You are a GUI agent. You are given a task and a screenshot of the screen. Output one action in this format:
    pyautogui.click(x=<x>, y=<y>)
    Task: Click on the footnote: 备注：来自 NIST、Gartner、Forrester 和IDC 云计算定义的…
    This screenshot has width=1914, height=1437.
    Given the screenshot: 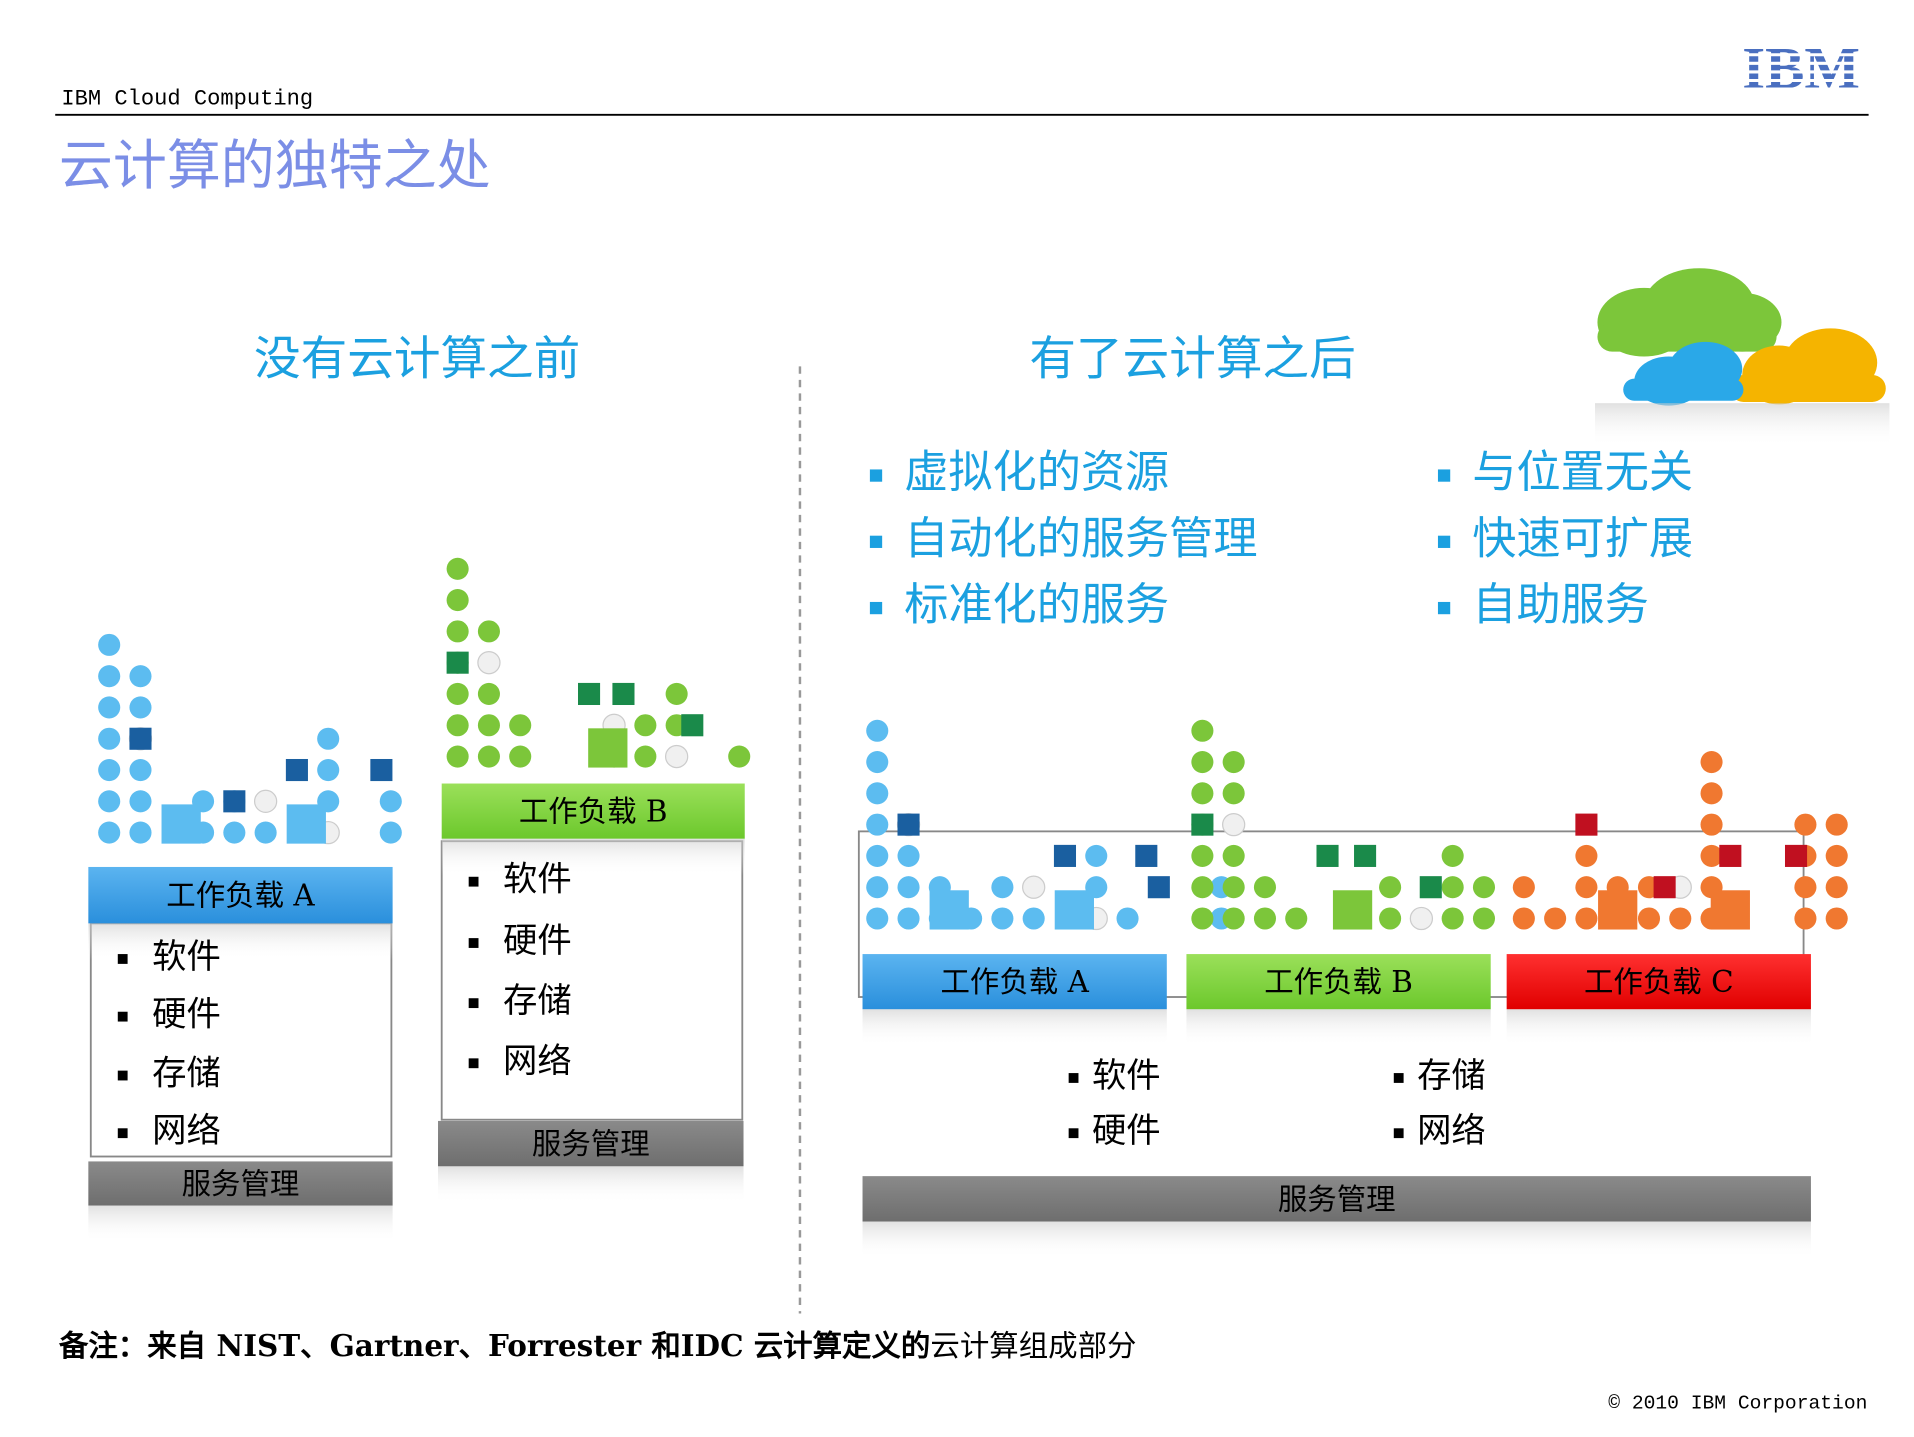 What is the action you would take?
    pyautogui.click(x=598, y=1345)
    